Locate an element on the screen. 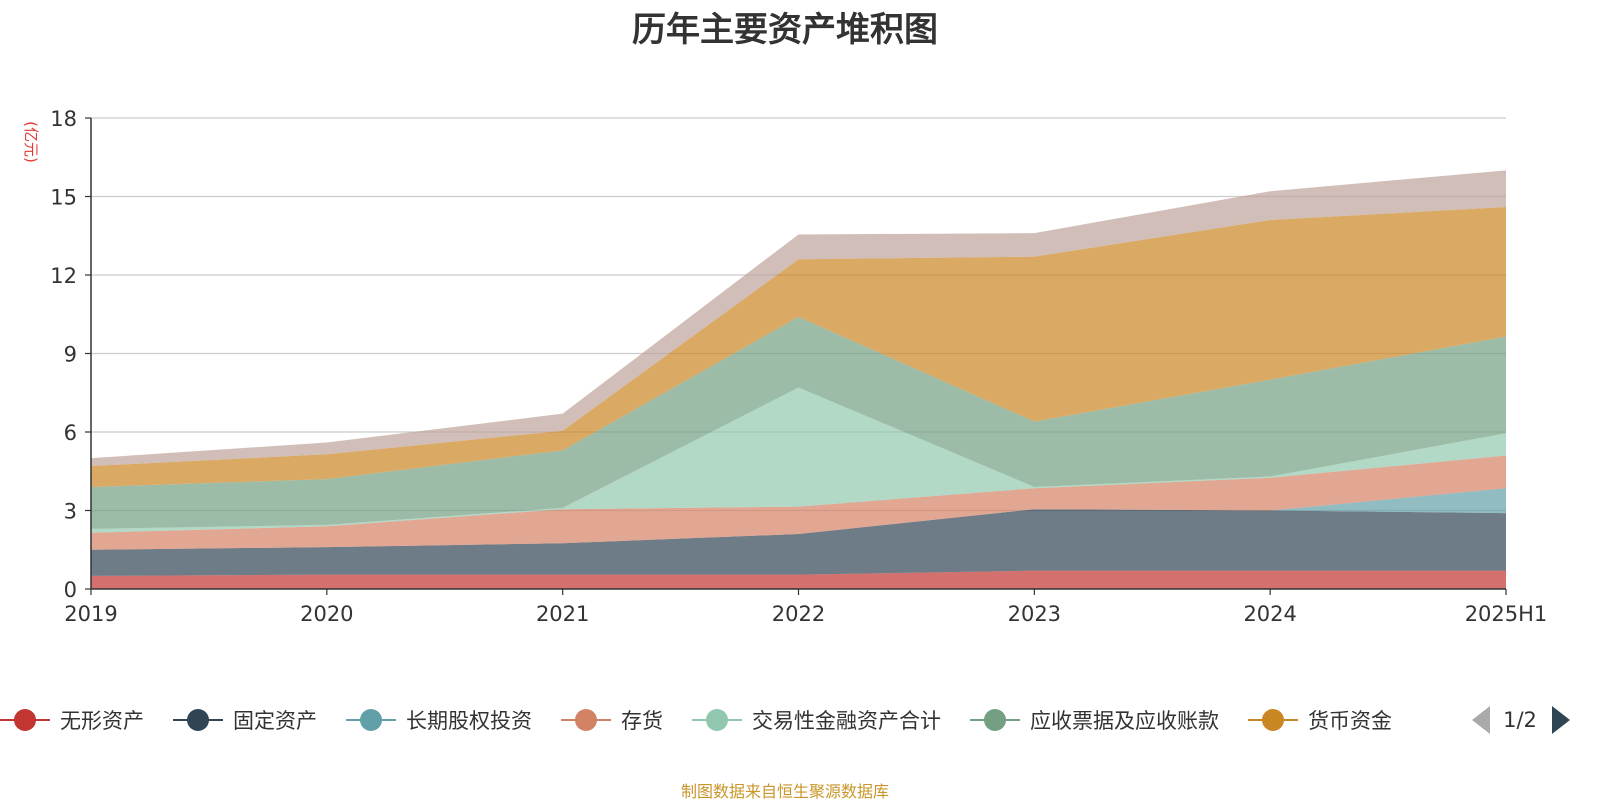 Image resolution: width=1600 pixels, height=802 pixels. legend-item-label: 货币资金 is located at coordinates (1350, 721).